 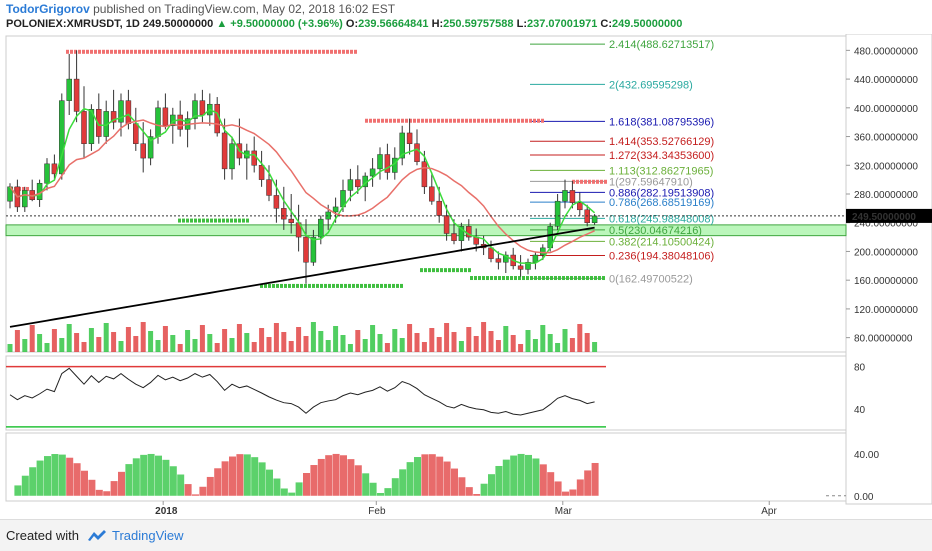 What do you see at coordinates (886, 224) in the screenshot?
I see `price-tick-label: 240.00000000` at bounding box center [886, 224].